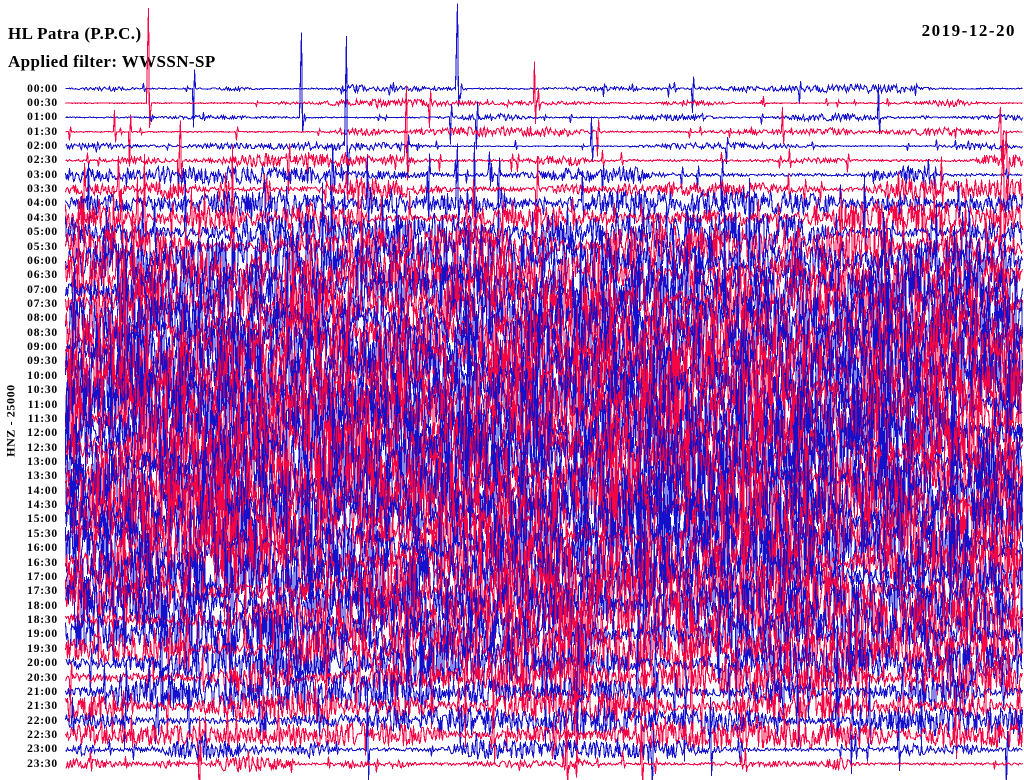 The image size is (1024, 780). What do you see at coordinates (42, 490) in the screenshot?
I see `time-label: 14:00` at bounding box center [42, 490].